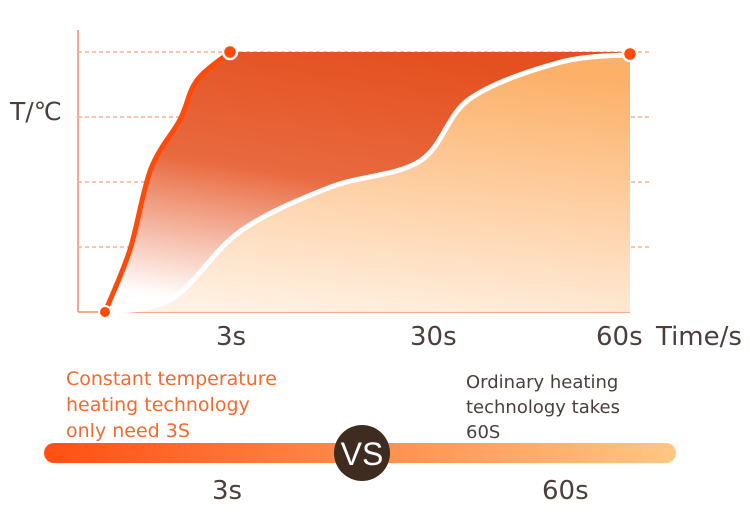 This screenshot has width=750, height=530. What do you see at coordinates (483, 432) in the screenshot?
I see `slow-caption-line: 60S` at bounding box center [483, 432].